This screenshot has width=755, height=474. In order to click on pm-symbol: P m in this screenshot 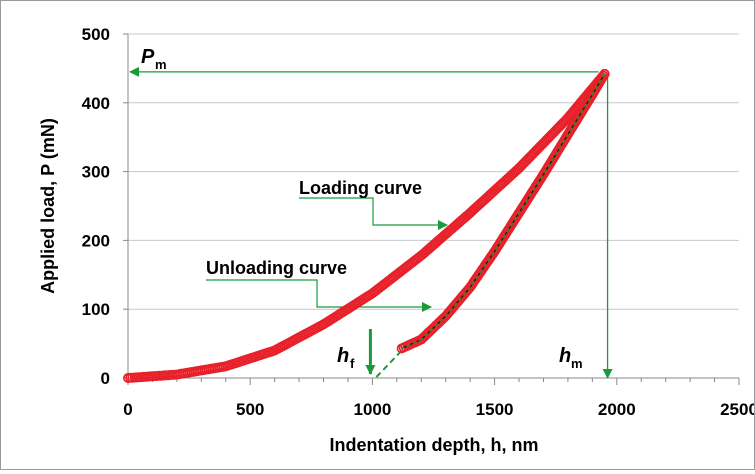, I will do `click(154, 59)`.